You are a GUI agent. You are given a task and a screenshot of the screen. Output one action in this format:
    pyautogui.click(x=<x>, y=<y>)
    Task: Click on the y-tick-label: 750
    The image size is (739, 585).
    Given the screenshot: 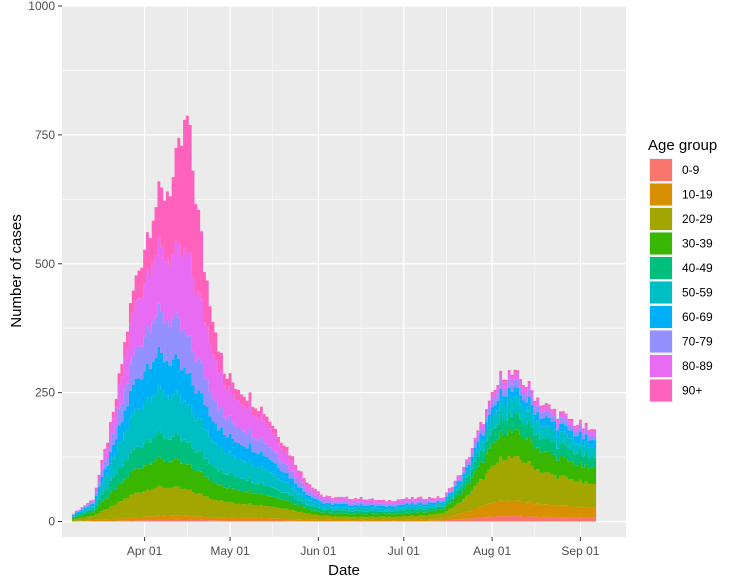 What is the action you would take?
    pyautogui.click(x=45, y=135)
    